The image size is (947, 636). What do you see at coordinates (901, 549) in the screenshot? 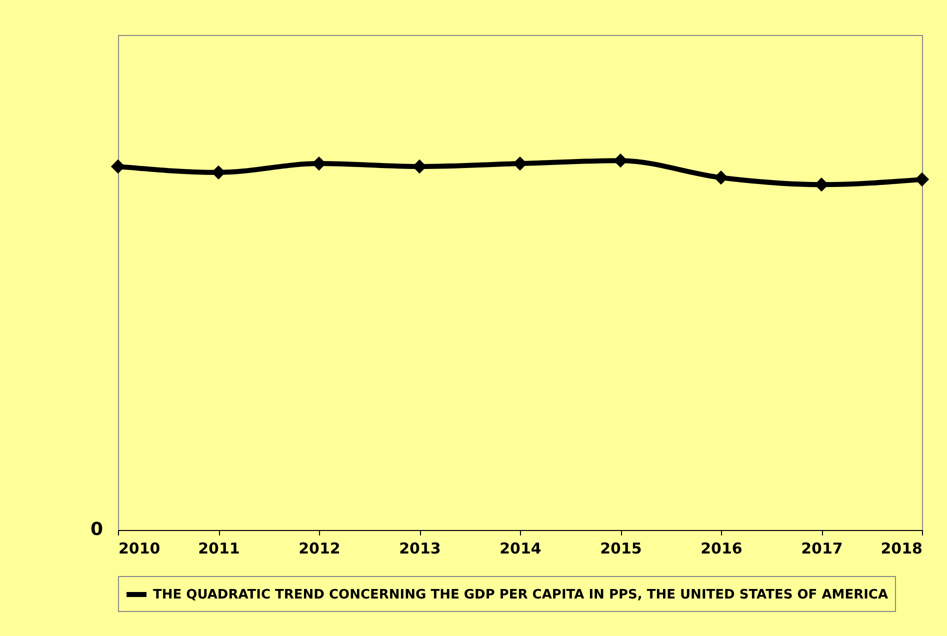
I see `x-tick-label: 2018` at bounding box center [901, 549].